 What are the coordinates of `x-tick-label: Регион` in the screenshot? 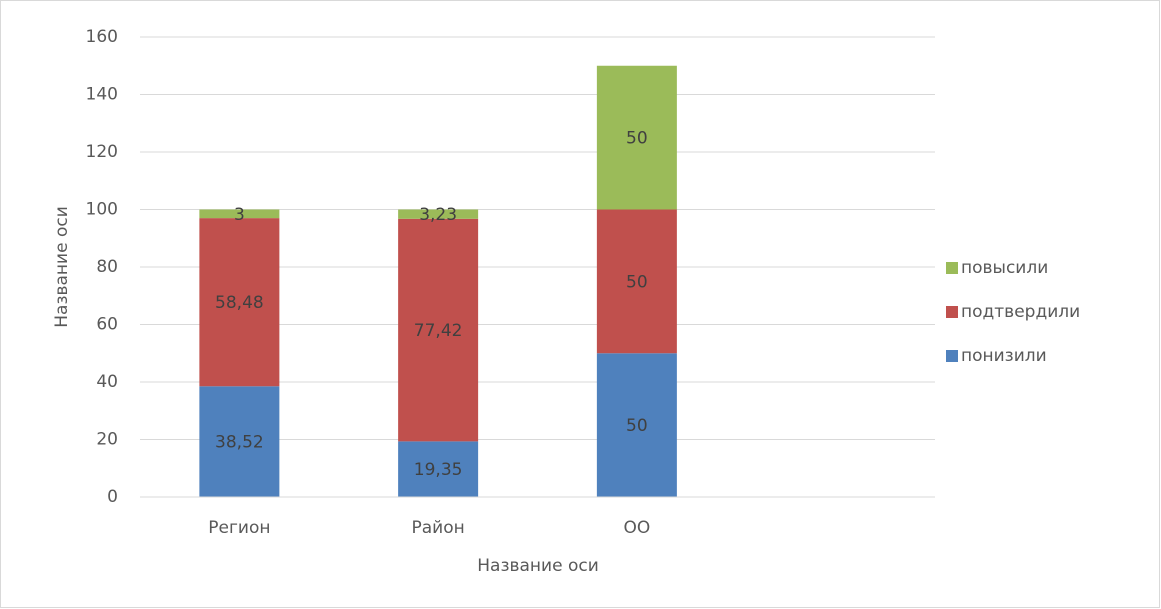 It's located at (239, 528).